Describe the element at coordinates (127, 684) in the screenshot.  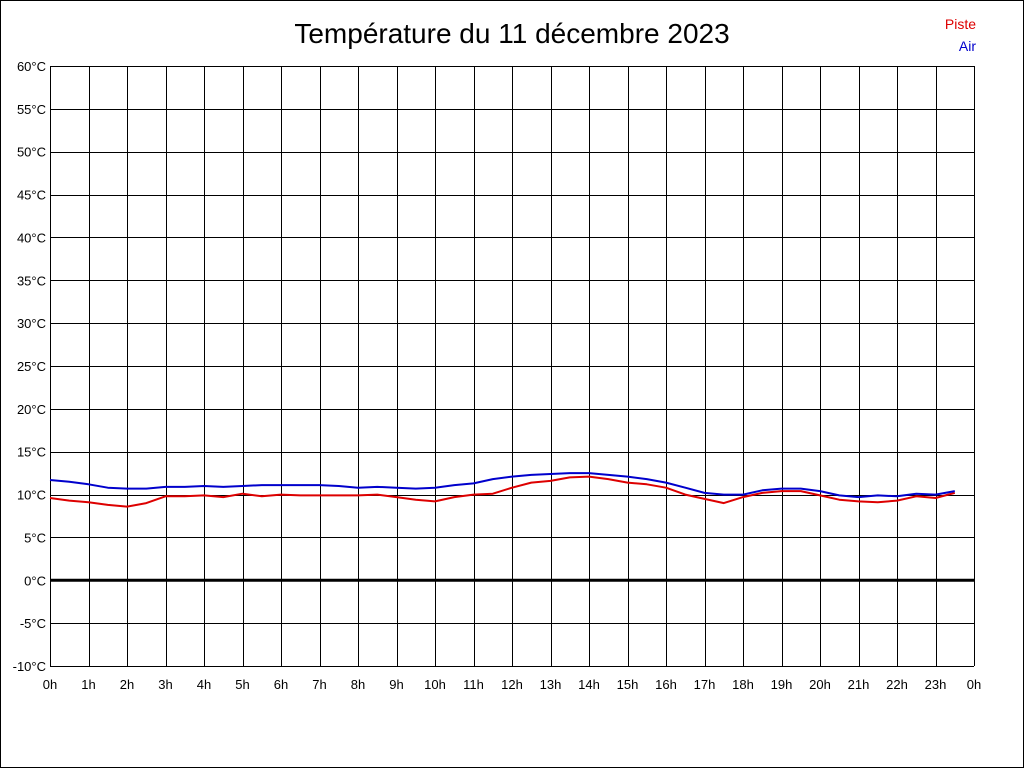
I see `x-tick-label: 2h` at that location.